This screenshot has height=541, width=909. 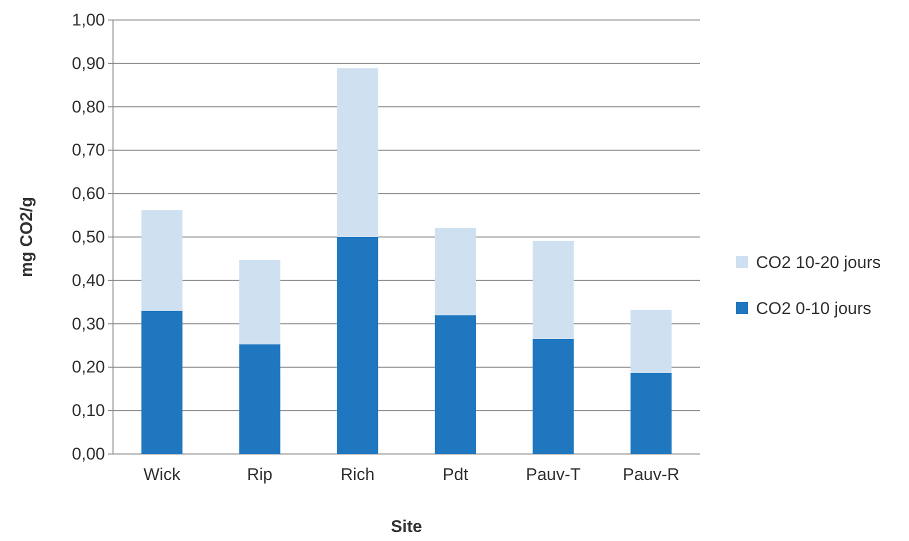 What do you see at coordinates (88, 236) in the screenshot?
I see `y-tick-label: 0,50` at bounding box center [88, 236].